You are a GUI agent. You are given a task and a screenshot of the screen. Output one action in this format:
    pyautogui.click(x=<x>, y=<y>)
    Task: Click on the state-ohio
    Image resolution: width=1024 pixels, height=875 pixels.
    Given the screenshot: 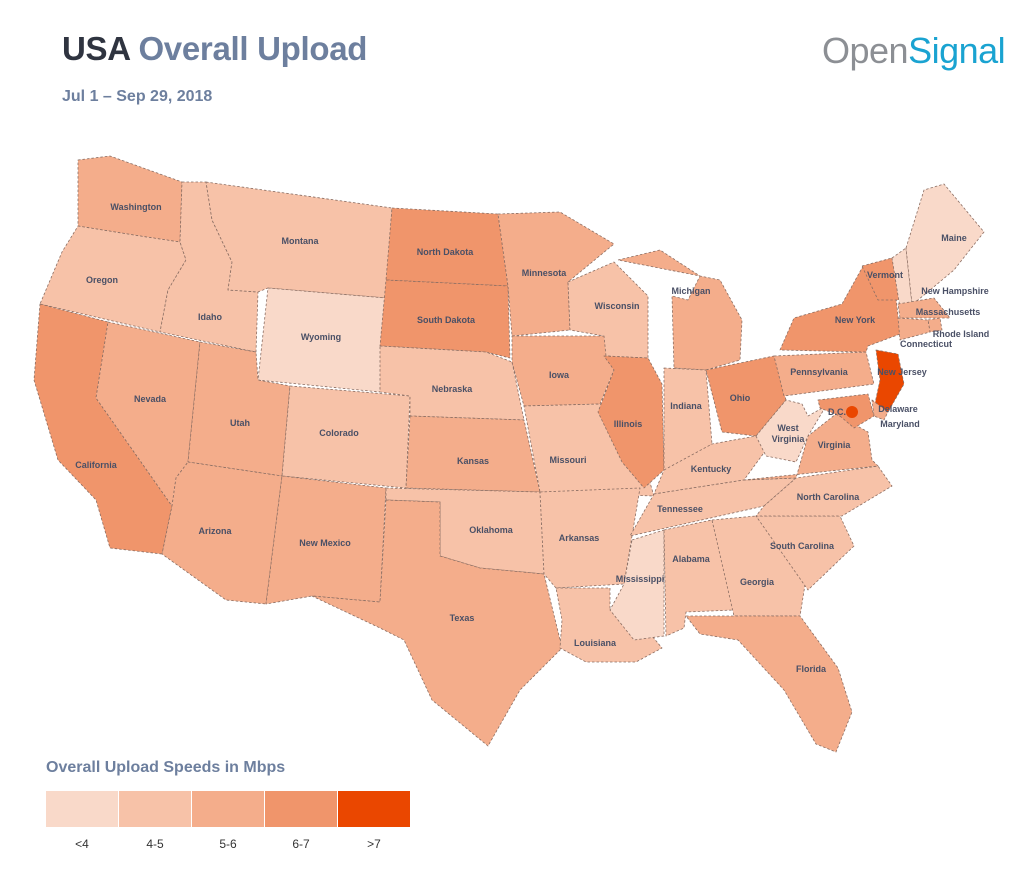 What is the action you would take?
    pyautogui.click(x=746, y=396)
    